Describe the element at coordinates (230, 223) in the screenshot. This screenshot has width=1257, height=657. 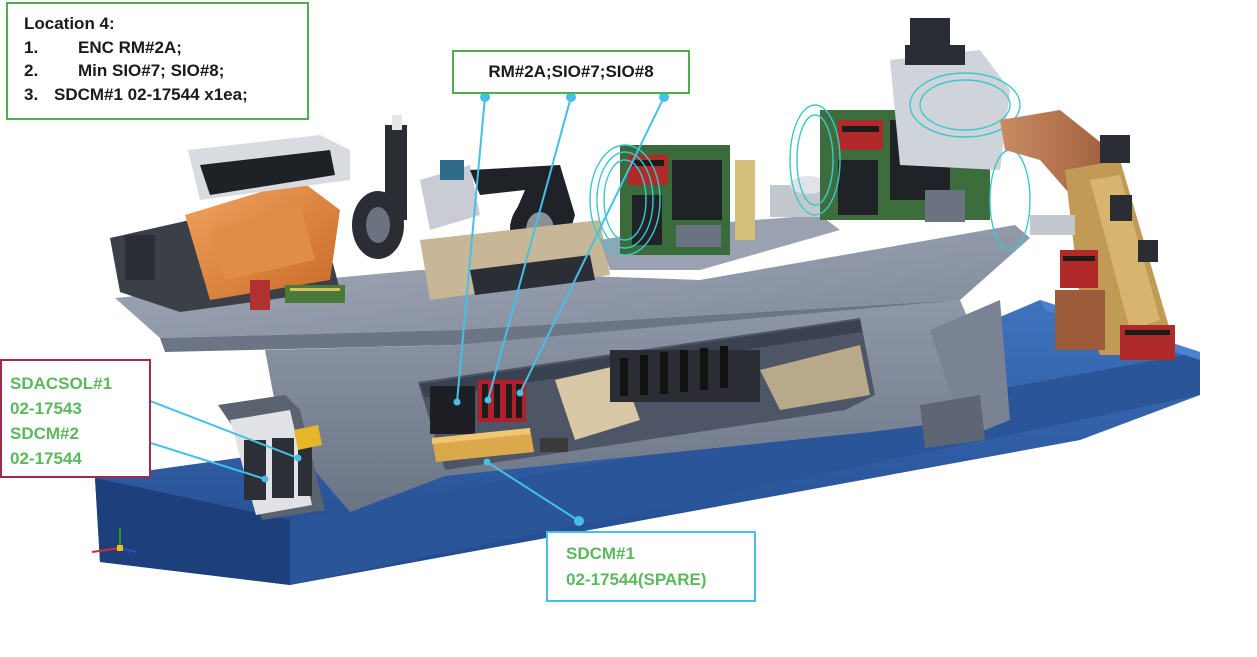
I see `orange-assembly` at that location.